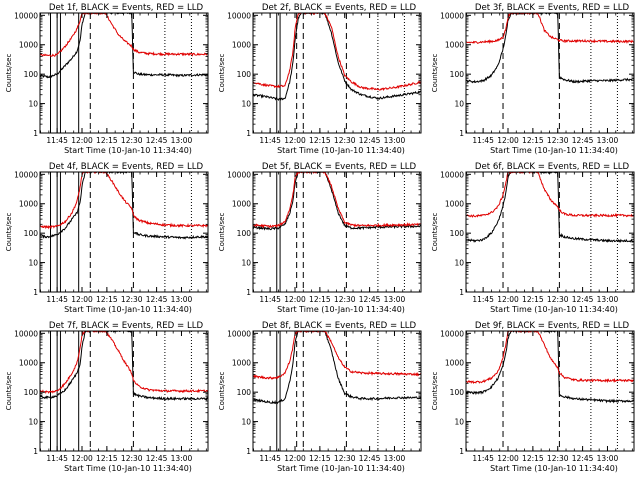  What do you see at coordinates (126, 167) in the screenshot?
I see `panel-title: Det 4f, BLACK = Events, RED = LLD` at bounding box center [126, 167].